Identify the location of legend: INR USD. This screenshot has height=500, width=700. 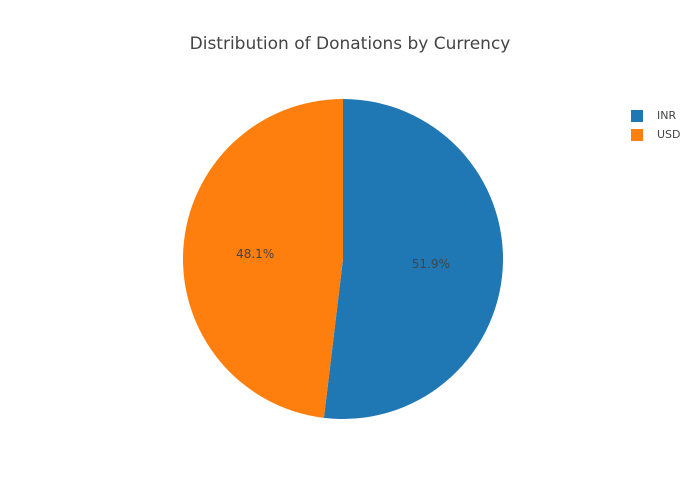
(656, 125).